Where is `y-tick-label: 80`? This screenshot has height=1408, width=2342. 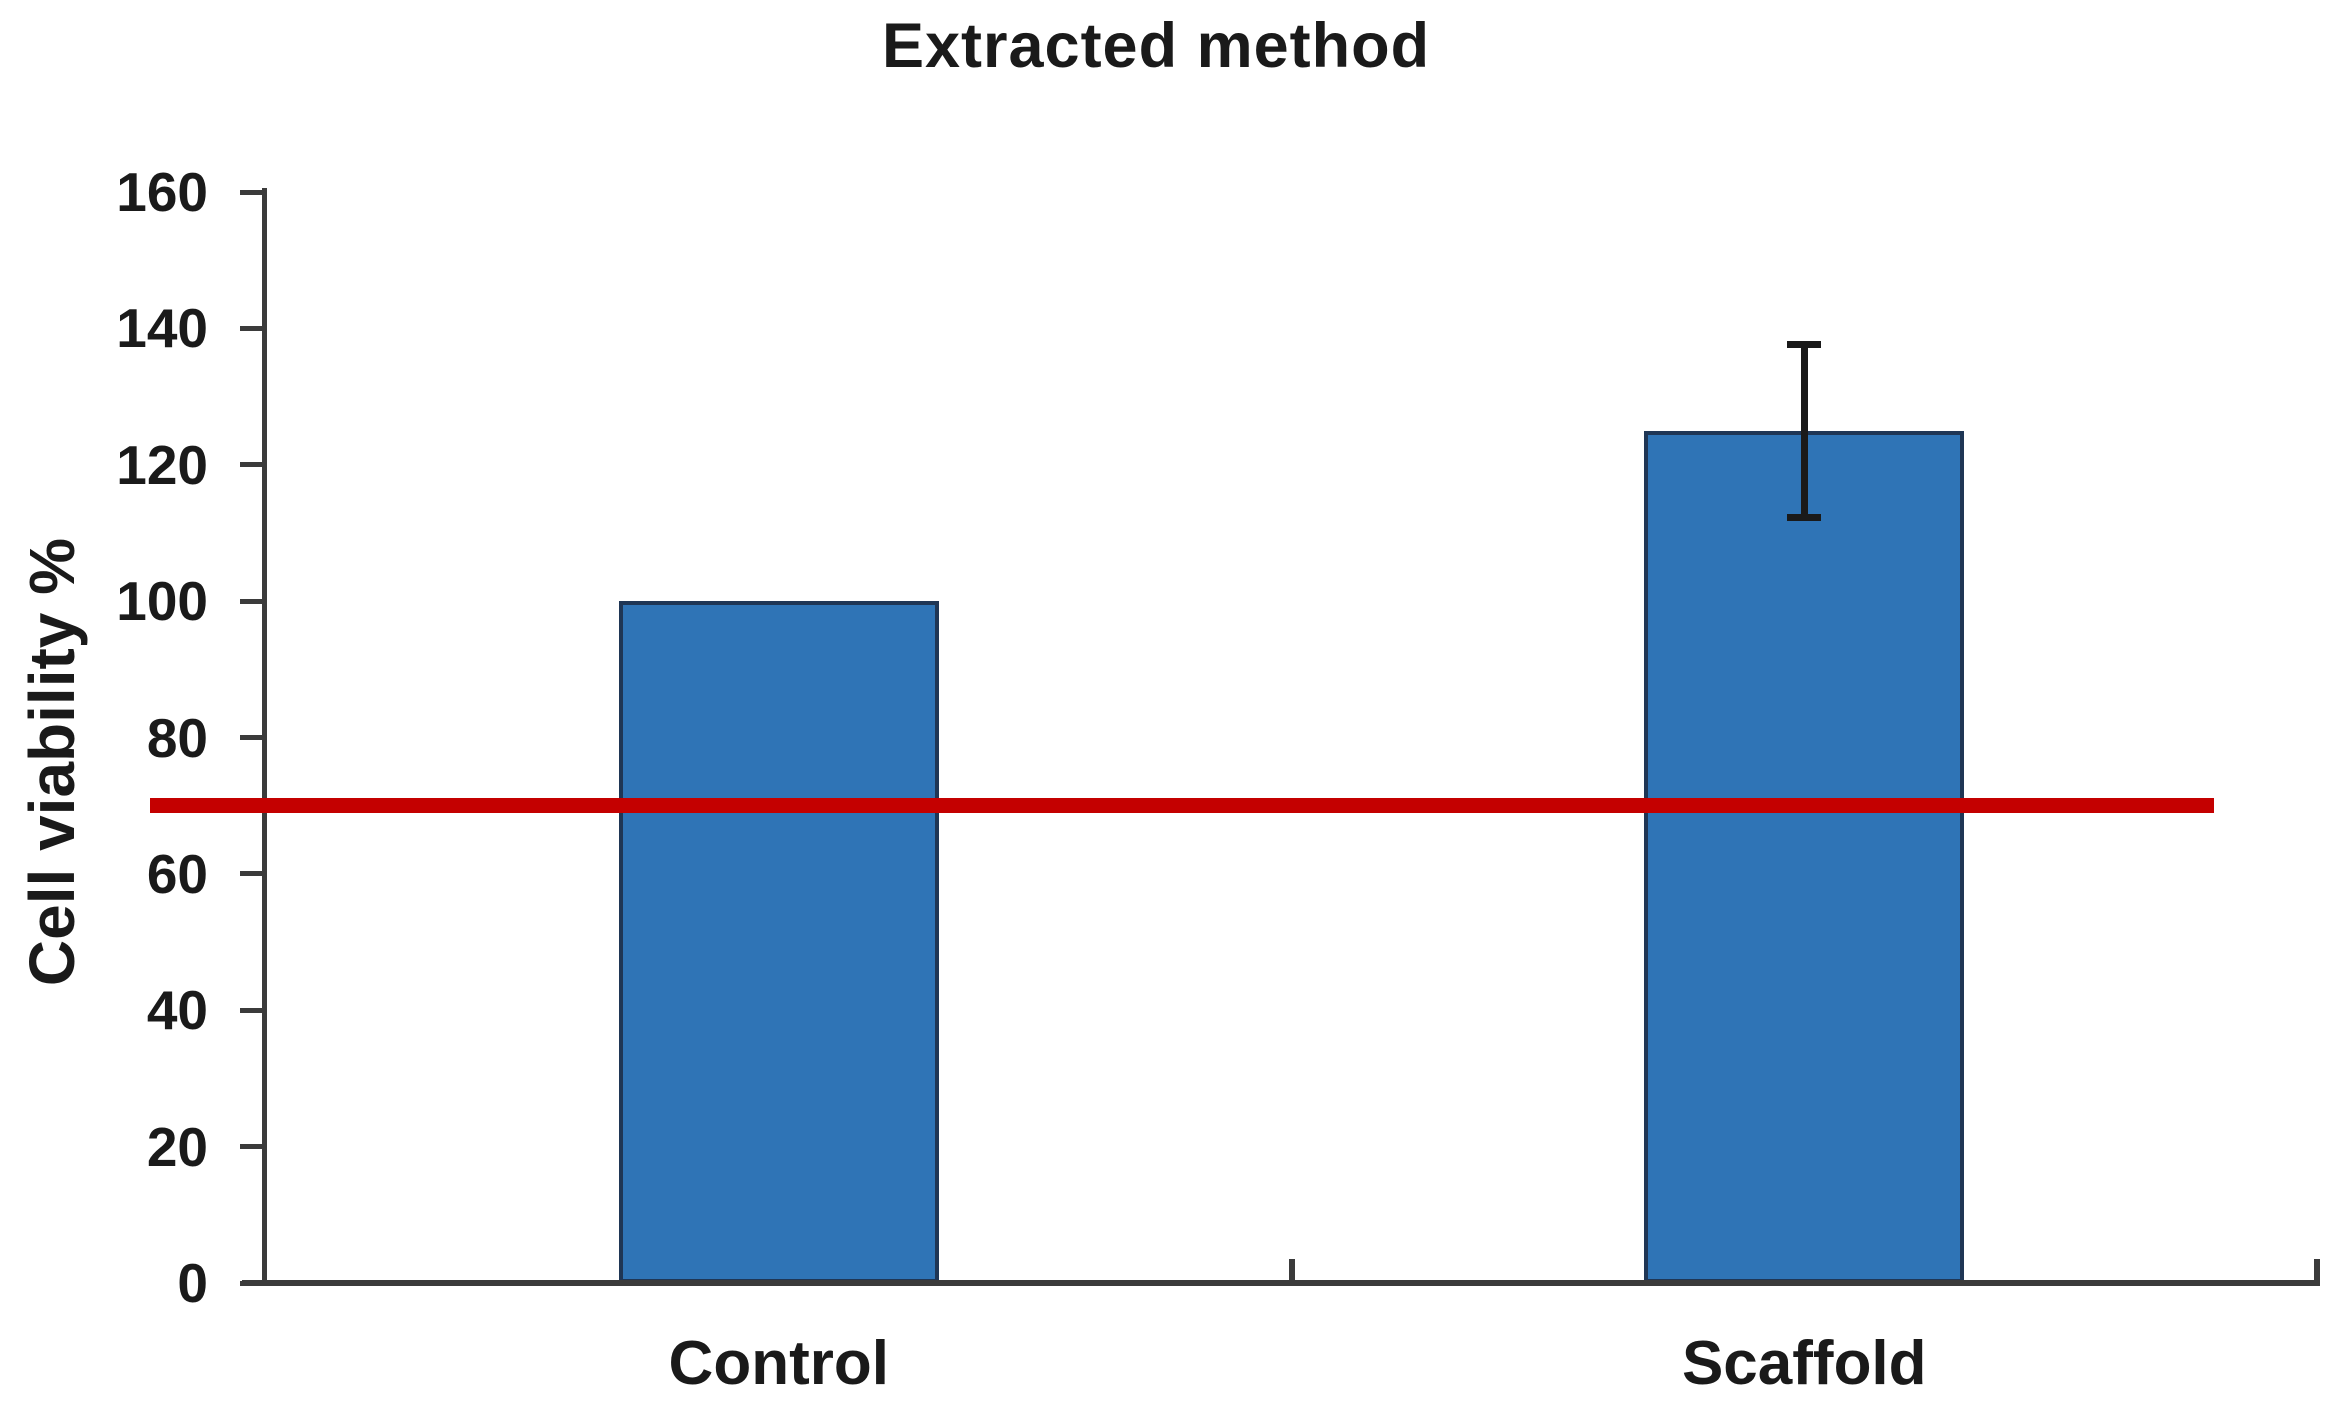 y-tick-label: 80 is located at coordinates (177, 737).